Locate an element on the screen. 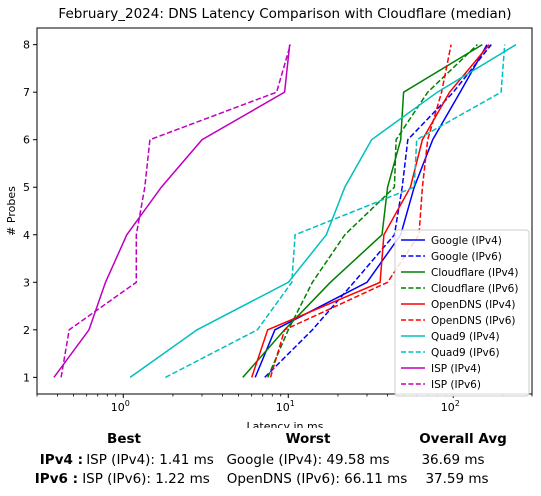  x-axis-label: Latency in ms is located at coordinates (285, 424).